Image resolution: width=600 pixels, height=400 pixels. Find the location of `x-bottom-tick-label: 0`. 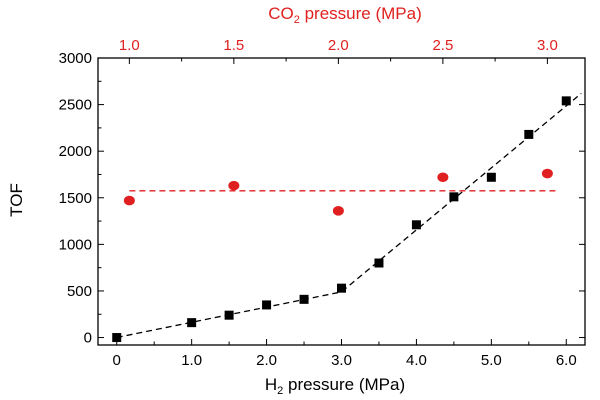

x-bottom-tick-label: 0 is located at coordinates (117, 360).